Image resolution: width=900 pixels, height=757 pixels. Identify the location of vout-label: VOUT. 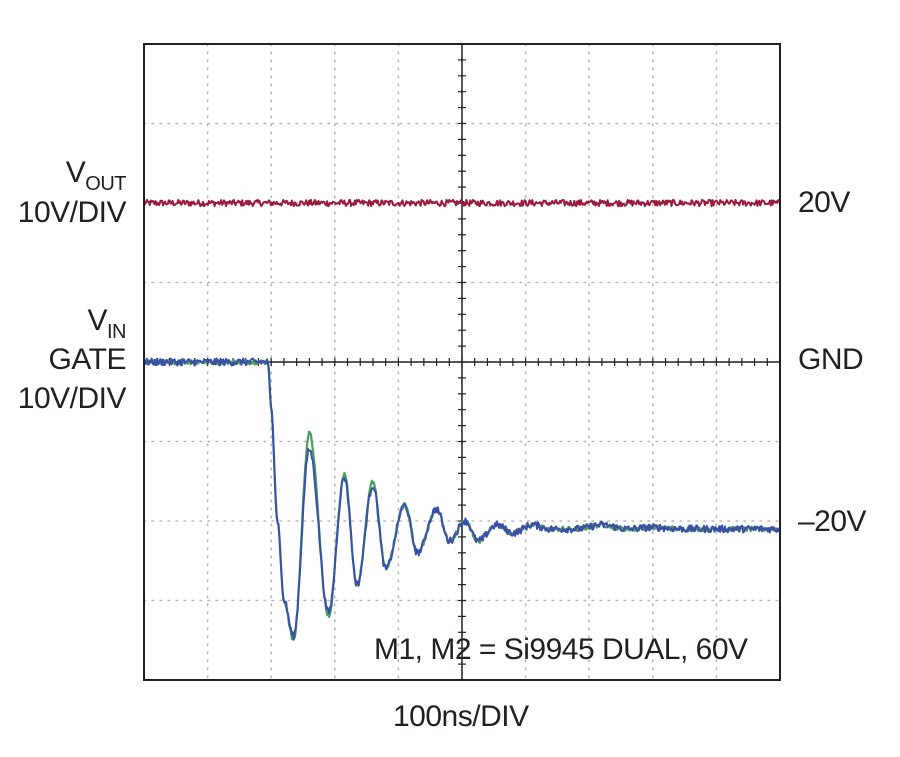
(73, 175).